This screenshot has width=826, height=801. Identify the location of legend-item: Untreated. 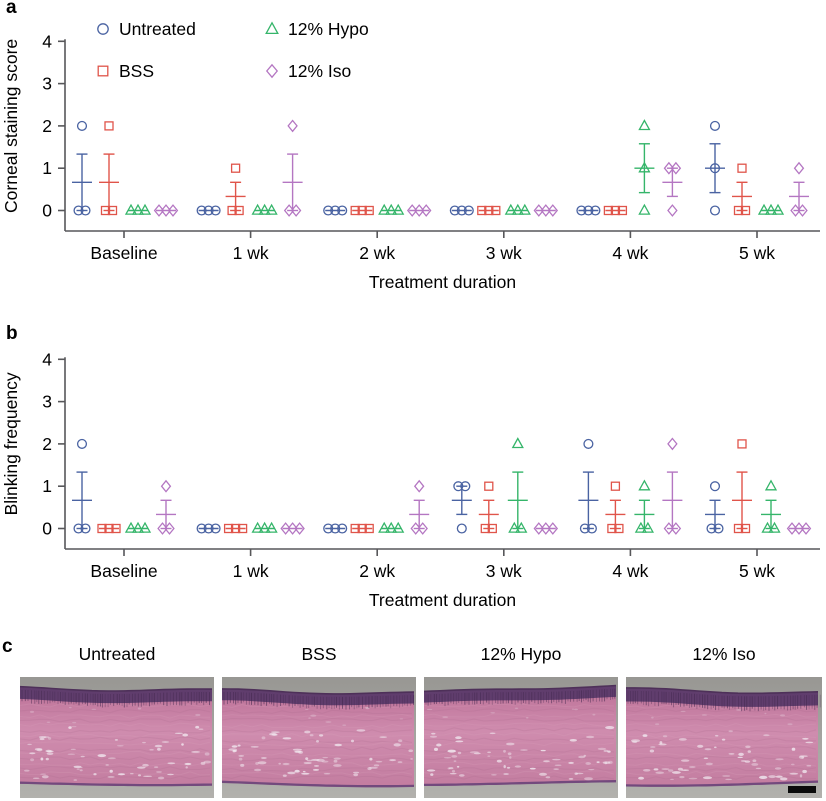
(146, 29).